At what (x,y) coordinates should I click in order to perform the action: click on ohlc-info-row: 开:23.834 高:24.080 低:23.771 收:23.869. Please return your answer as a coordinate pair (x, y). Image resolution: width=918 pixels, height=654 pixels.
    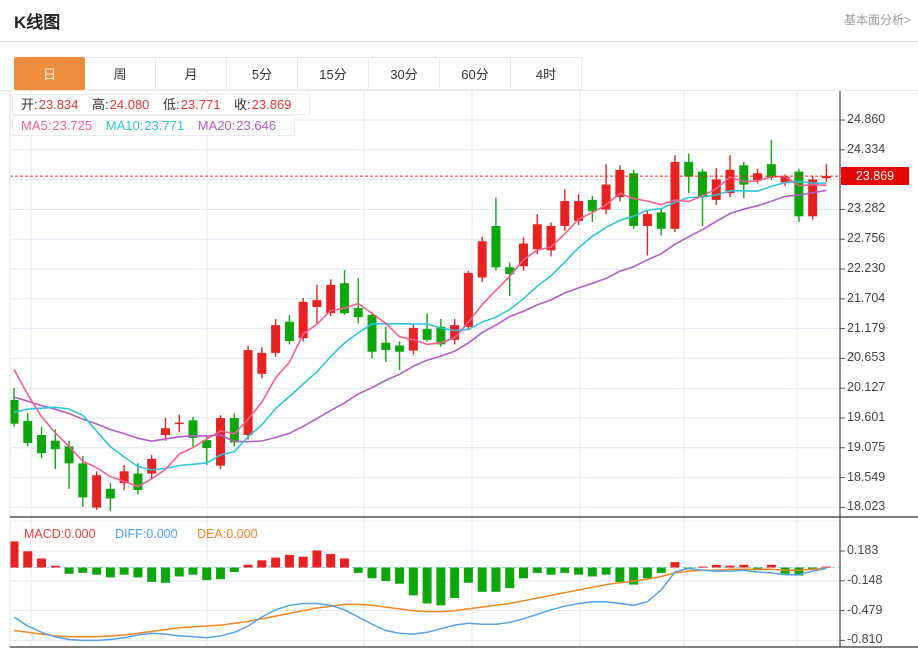
    Looking at the image, I should click on (161, 104).